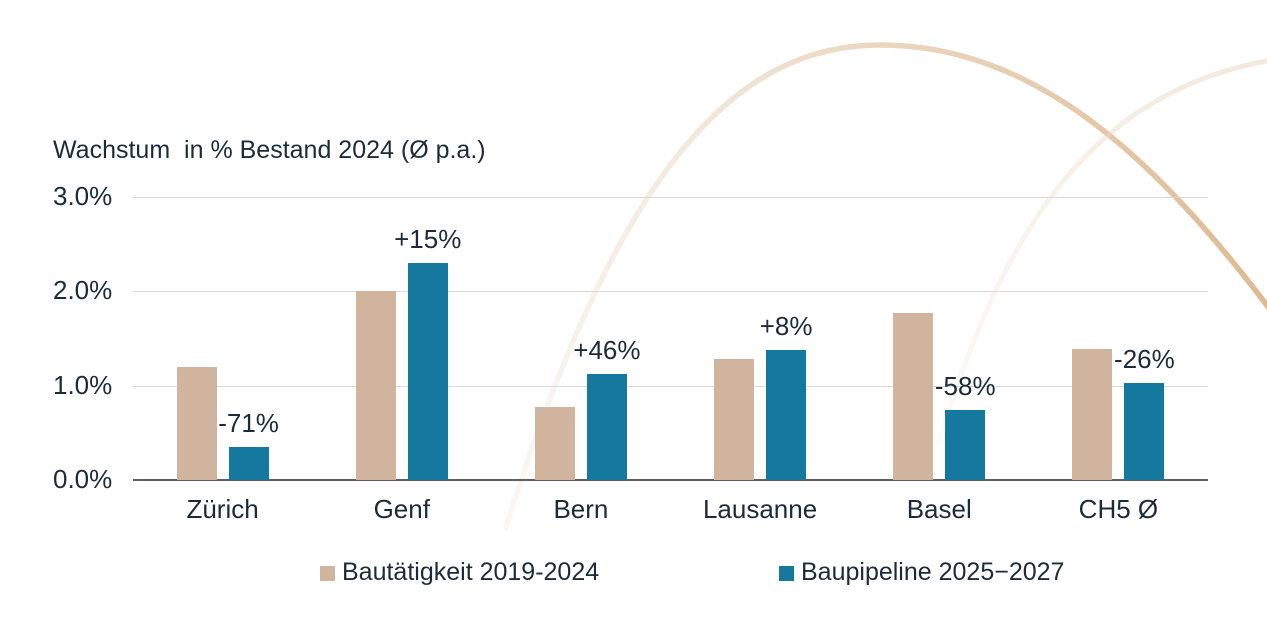 The image size is (1267, 625). I want to click on x-axis-label: Genf, so click(401, 509).